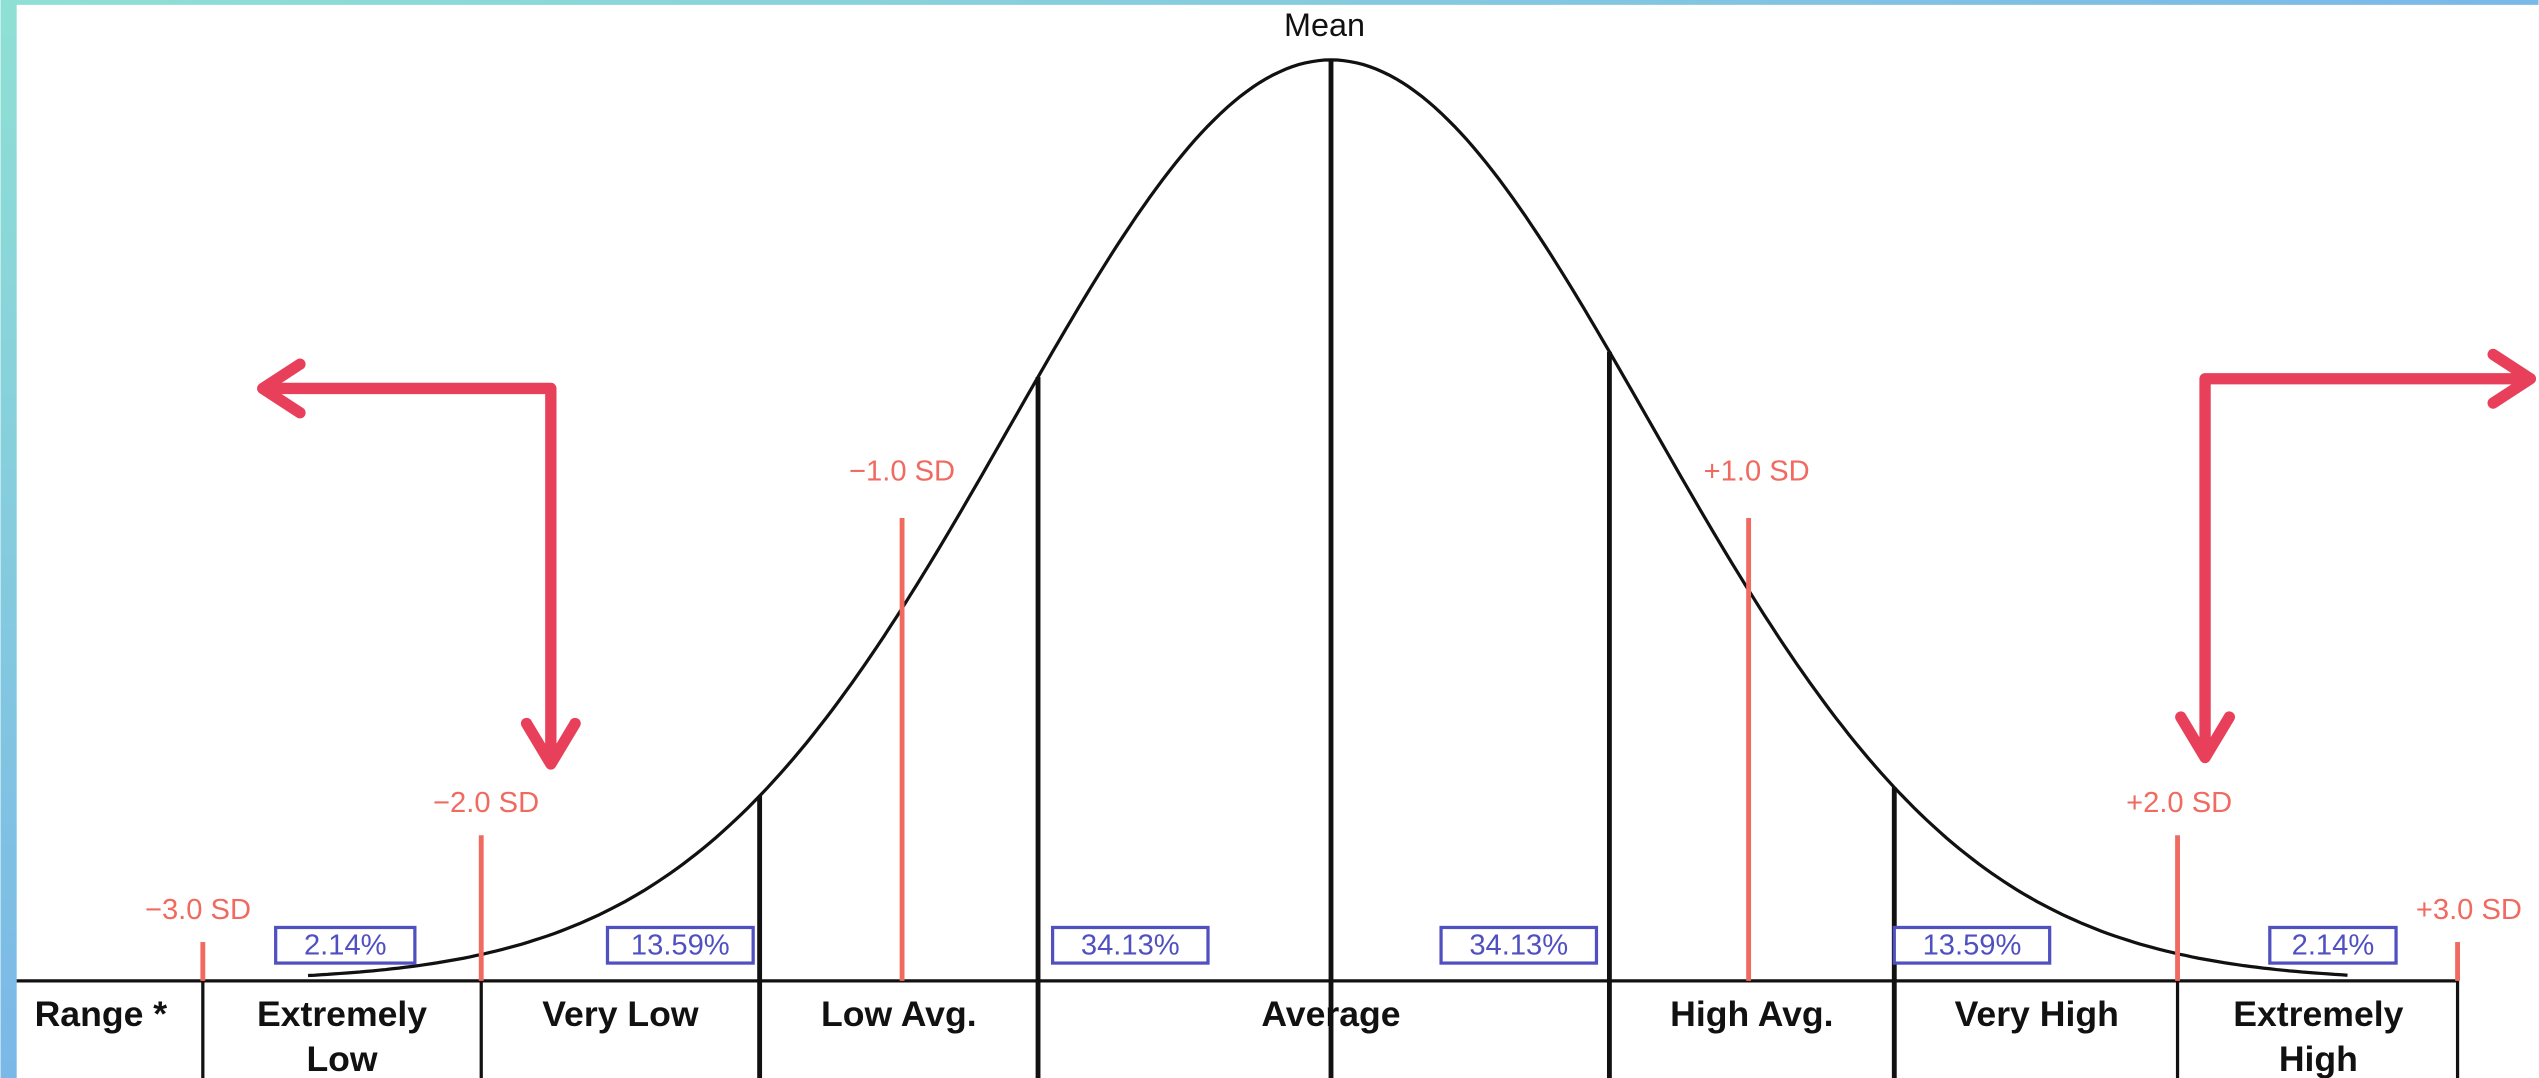  I want to click on range-label: Very Low, so click(620, 1014).